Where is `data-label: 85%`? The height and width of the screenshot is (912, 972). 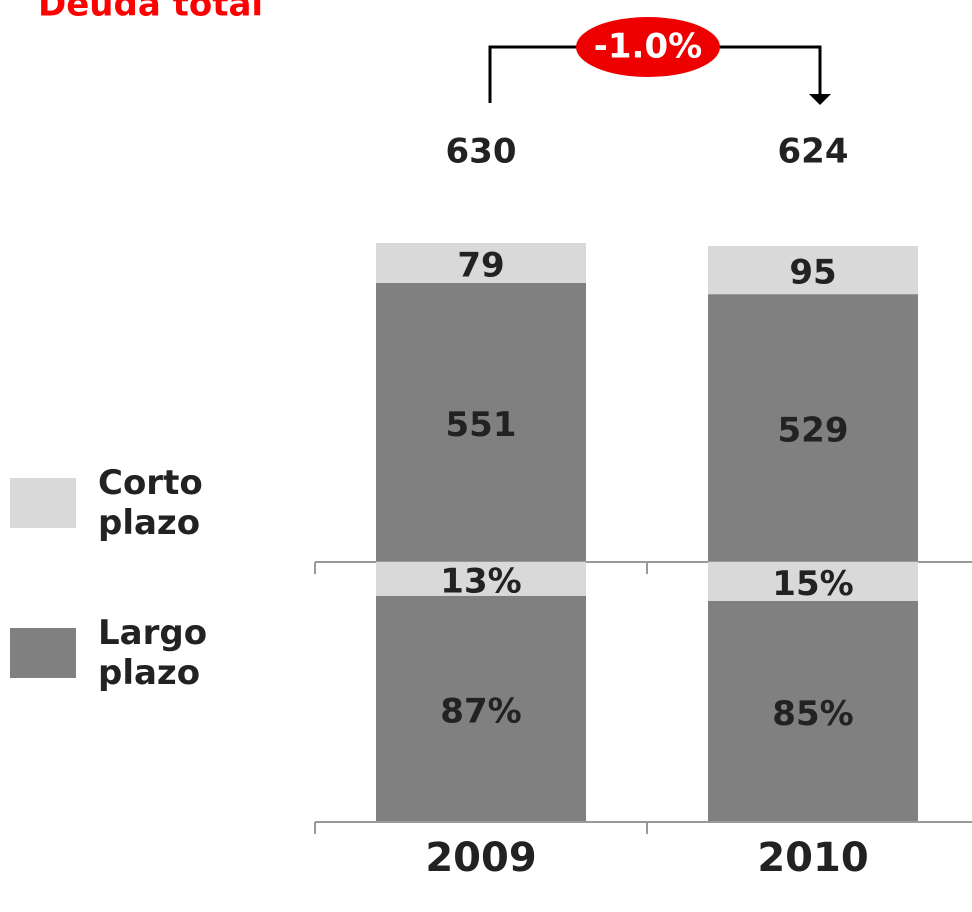 data-label: 85% is located at coordinates (812, 714).